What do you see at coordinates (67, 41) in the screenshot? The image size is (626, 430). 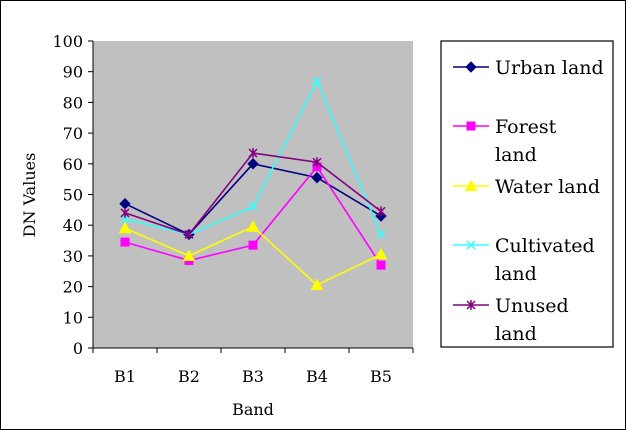 I see `y-tick-label: 100` at bounding box center [67, 41].